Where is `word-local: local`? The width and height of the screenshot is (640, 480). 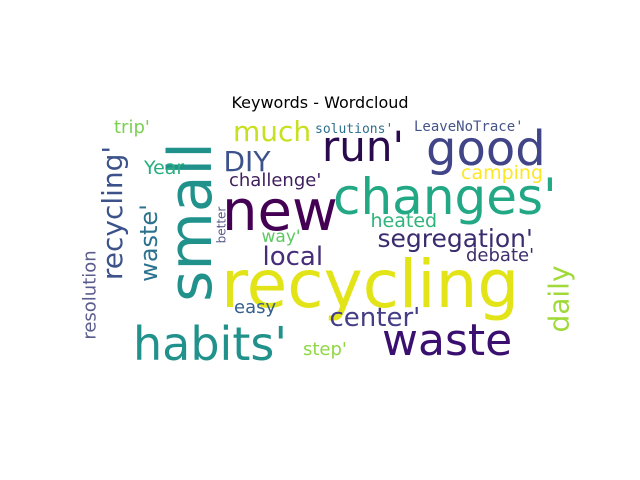 word-local: local is located at coordinates (293, 257).